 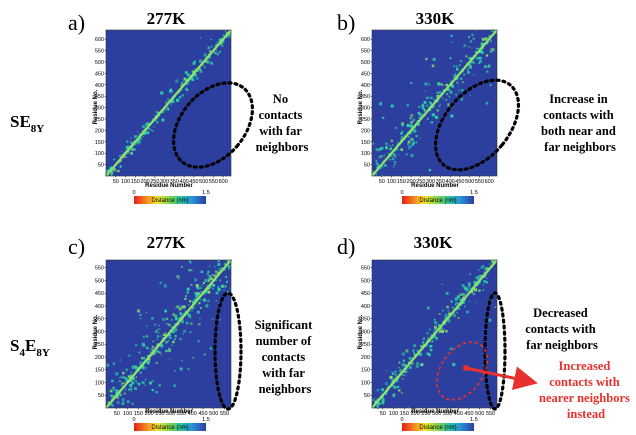 What do you see at coordinates (346, 22) in the screenshot?
I see `panel-label-b: b)` at bounding box center [346, 22].